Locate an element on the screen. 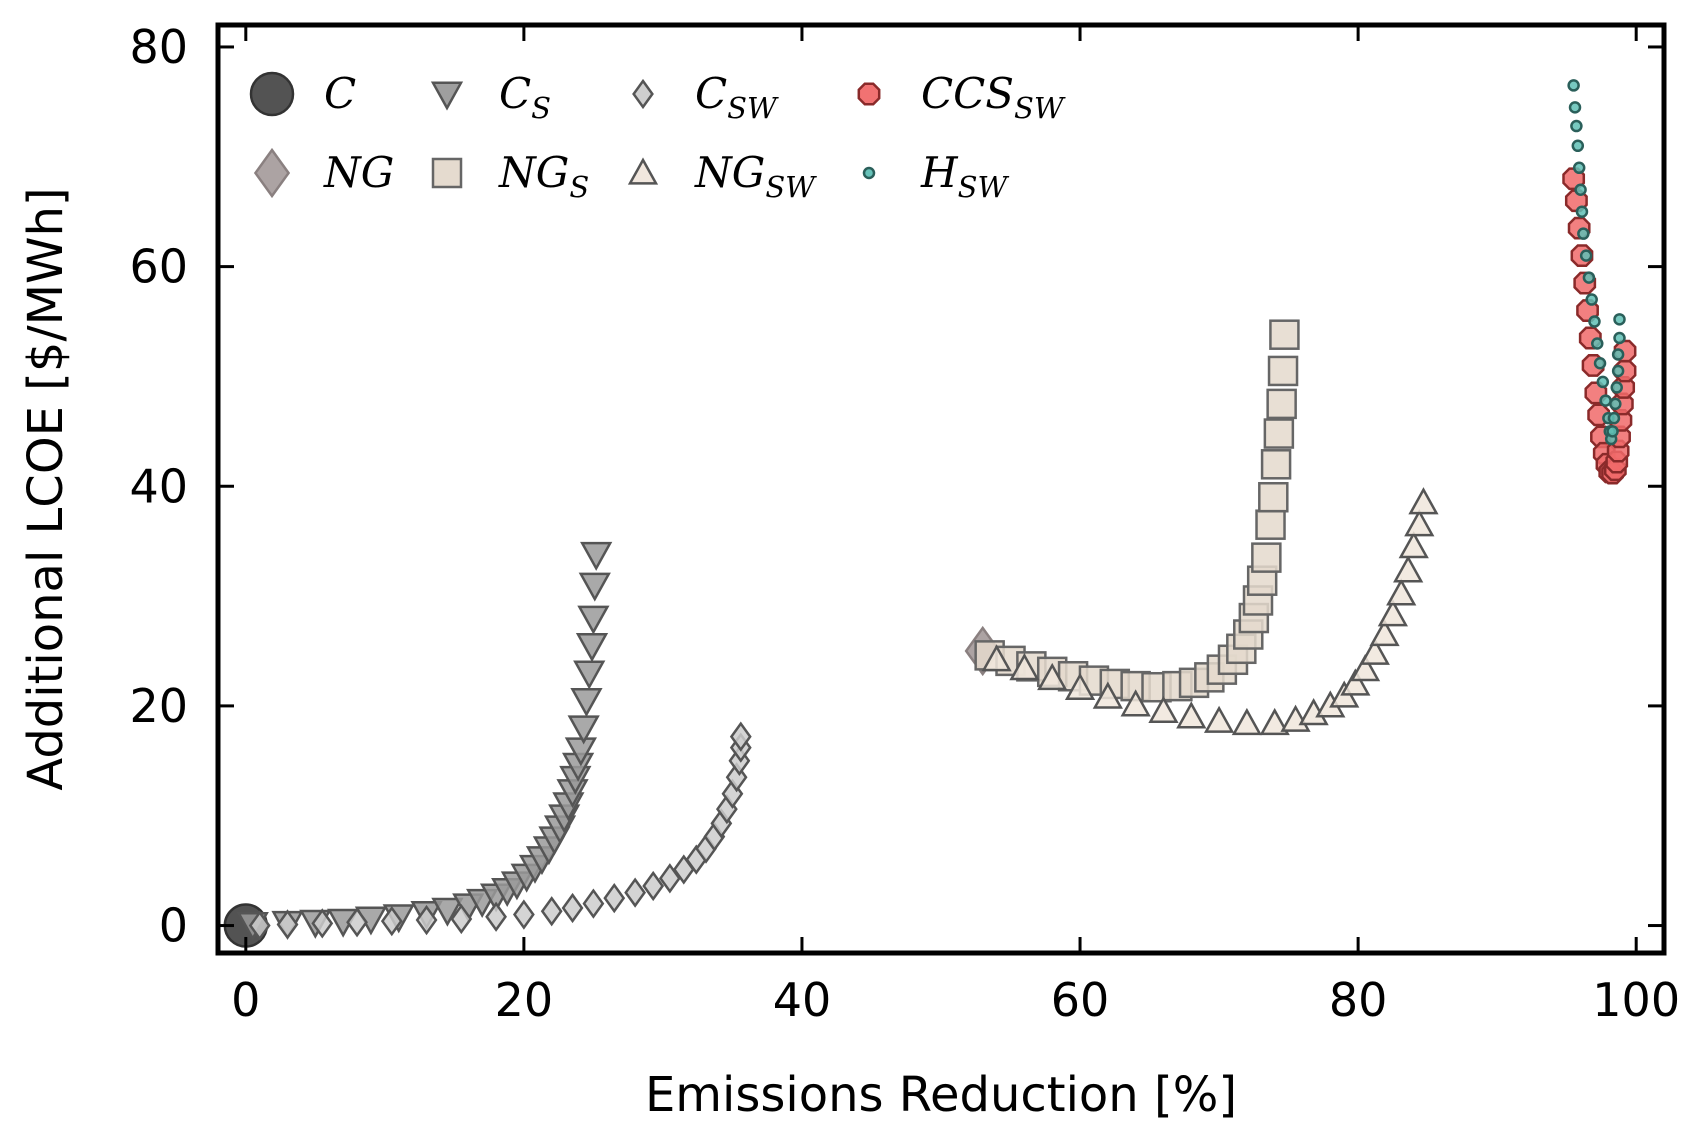 The image size is (1697, 1144). legend-label: NGSW is located at coordinates (755, 176).